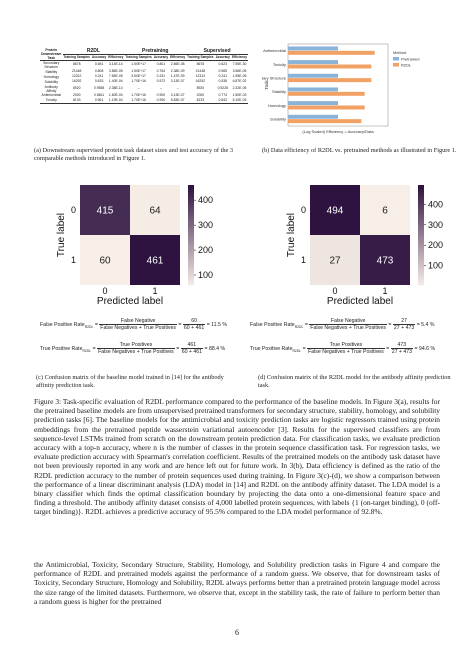  What do you see at coordinates (115, 81) in the screenshot?
I see `table-cell: 1.40E-04` at bounding box center [115, 81].